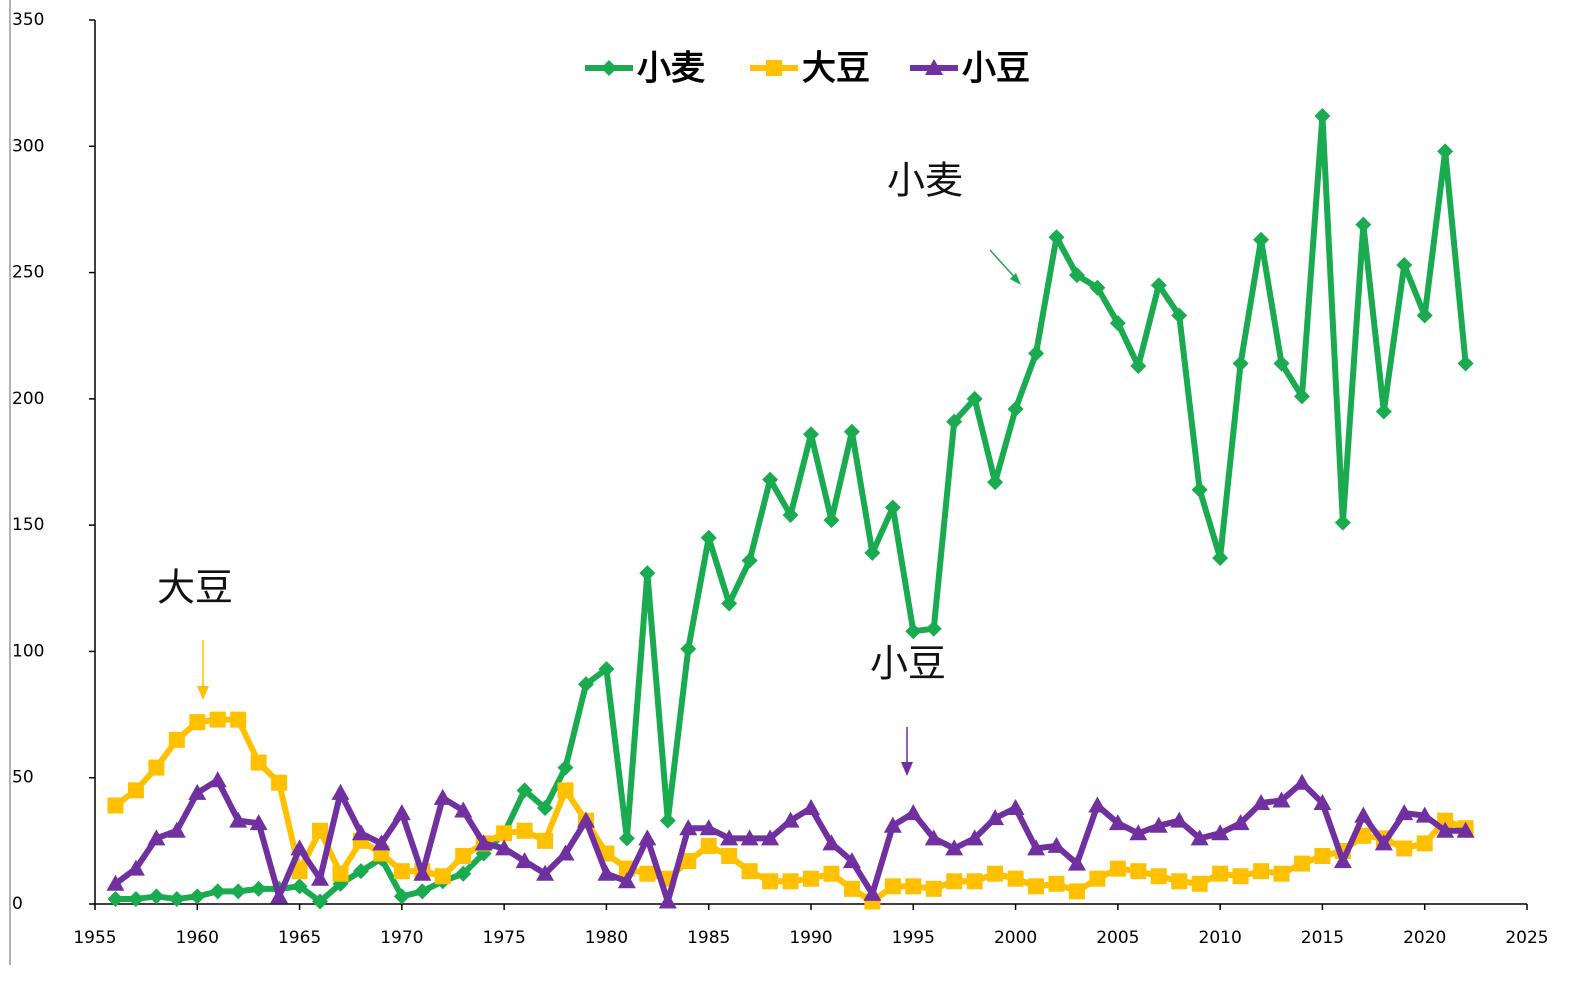  I want to click on y-tick-label: 350, so click(28, 20).